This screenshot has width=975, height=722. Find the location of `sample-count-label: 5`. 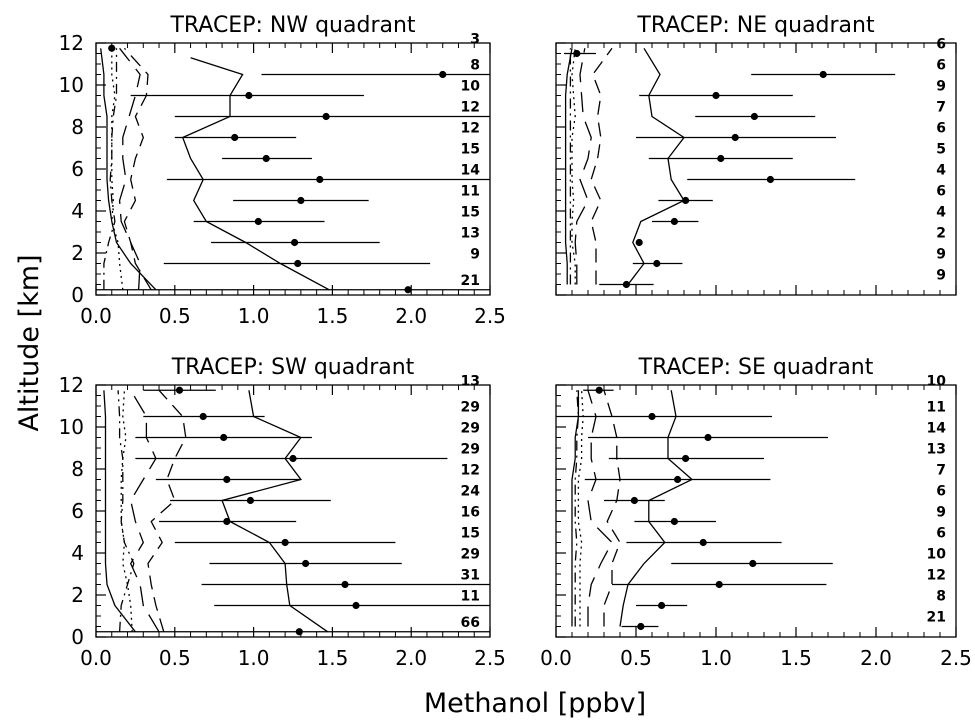

sample-count-label: 5 is located at coordinates (941, 150).